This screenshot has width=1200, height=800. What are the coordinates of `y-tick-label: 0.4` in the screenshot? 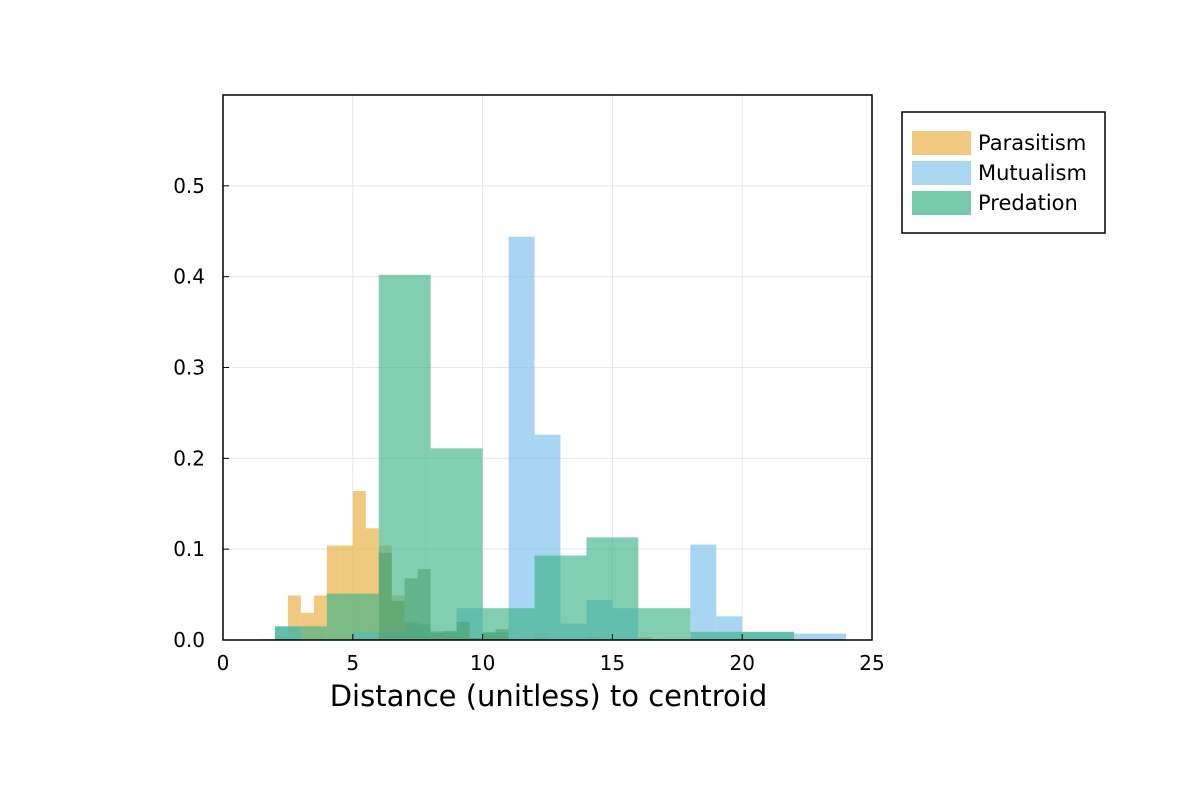 It's located at (189, 277).